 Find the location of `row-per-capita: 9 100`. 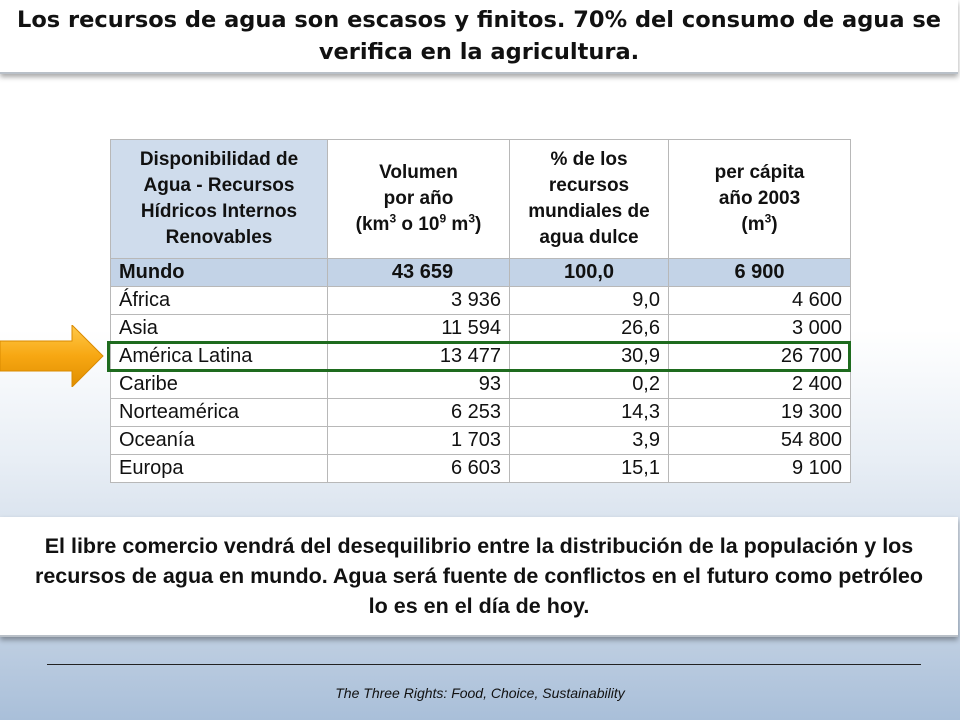

row-per-capita: 9 100 is located at coordinates (759, 468).